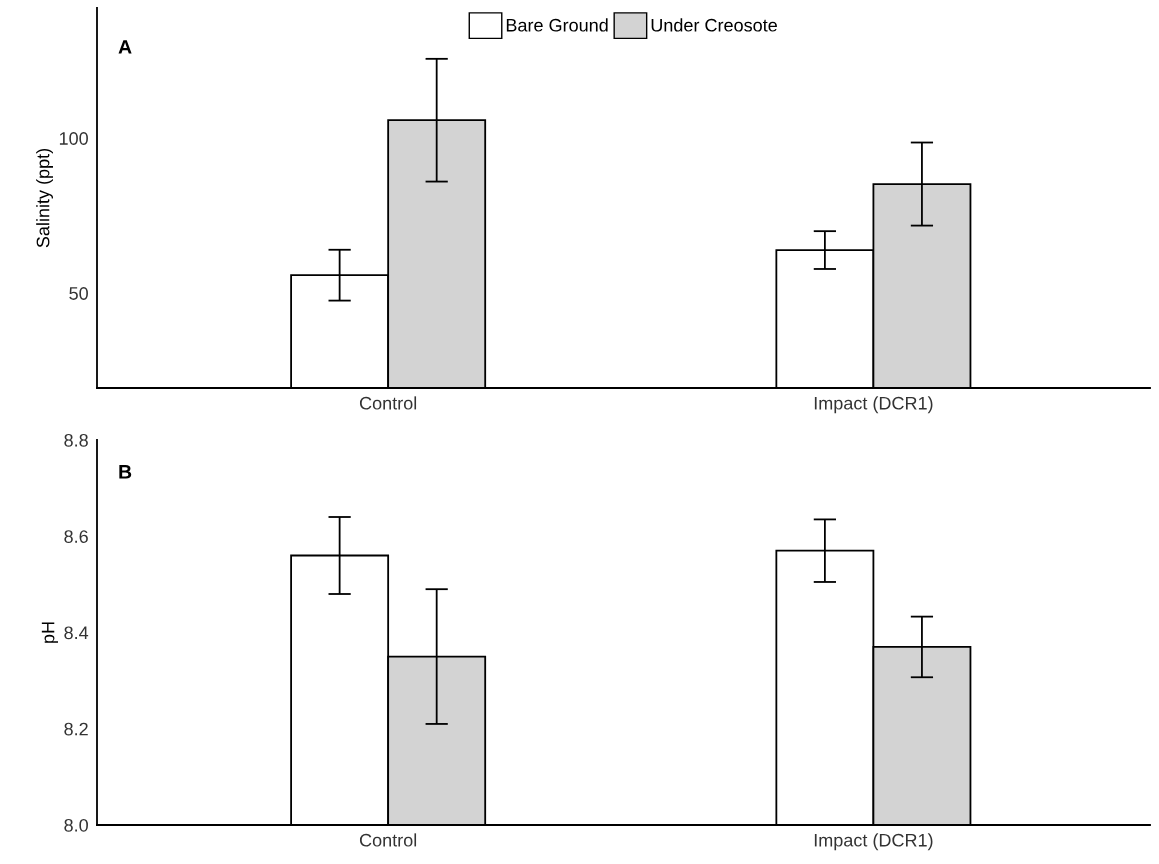  I want to click on annotation: B, so click(125, 472).